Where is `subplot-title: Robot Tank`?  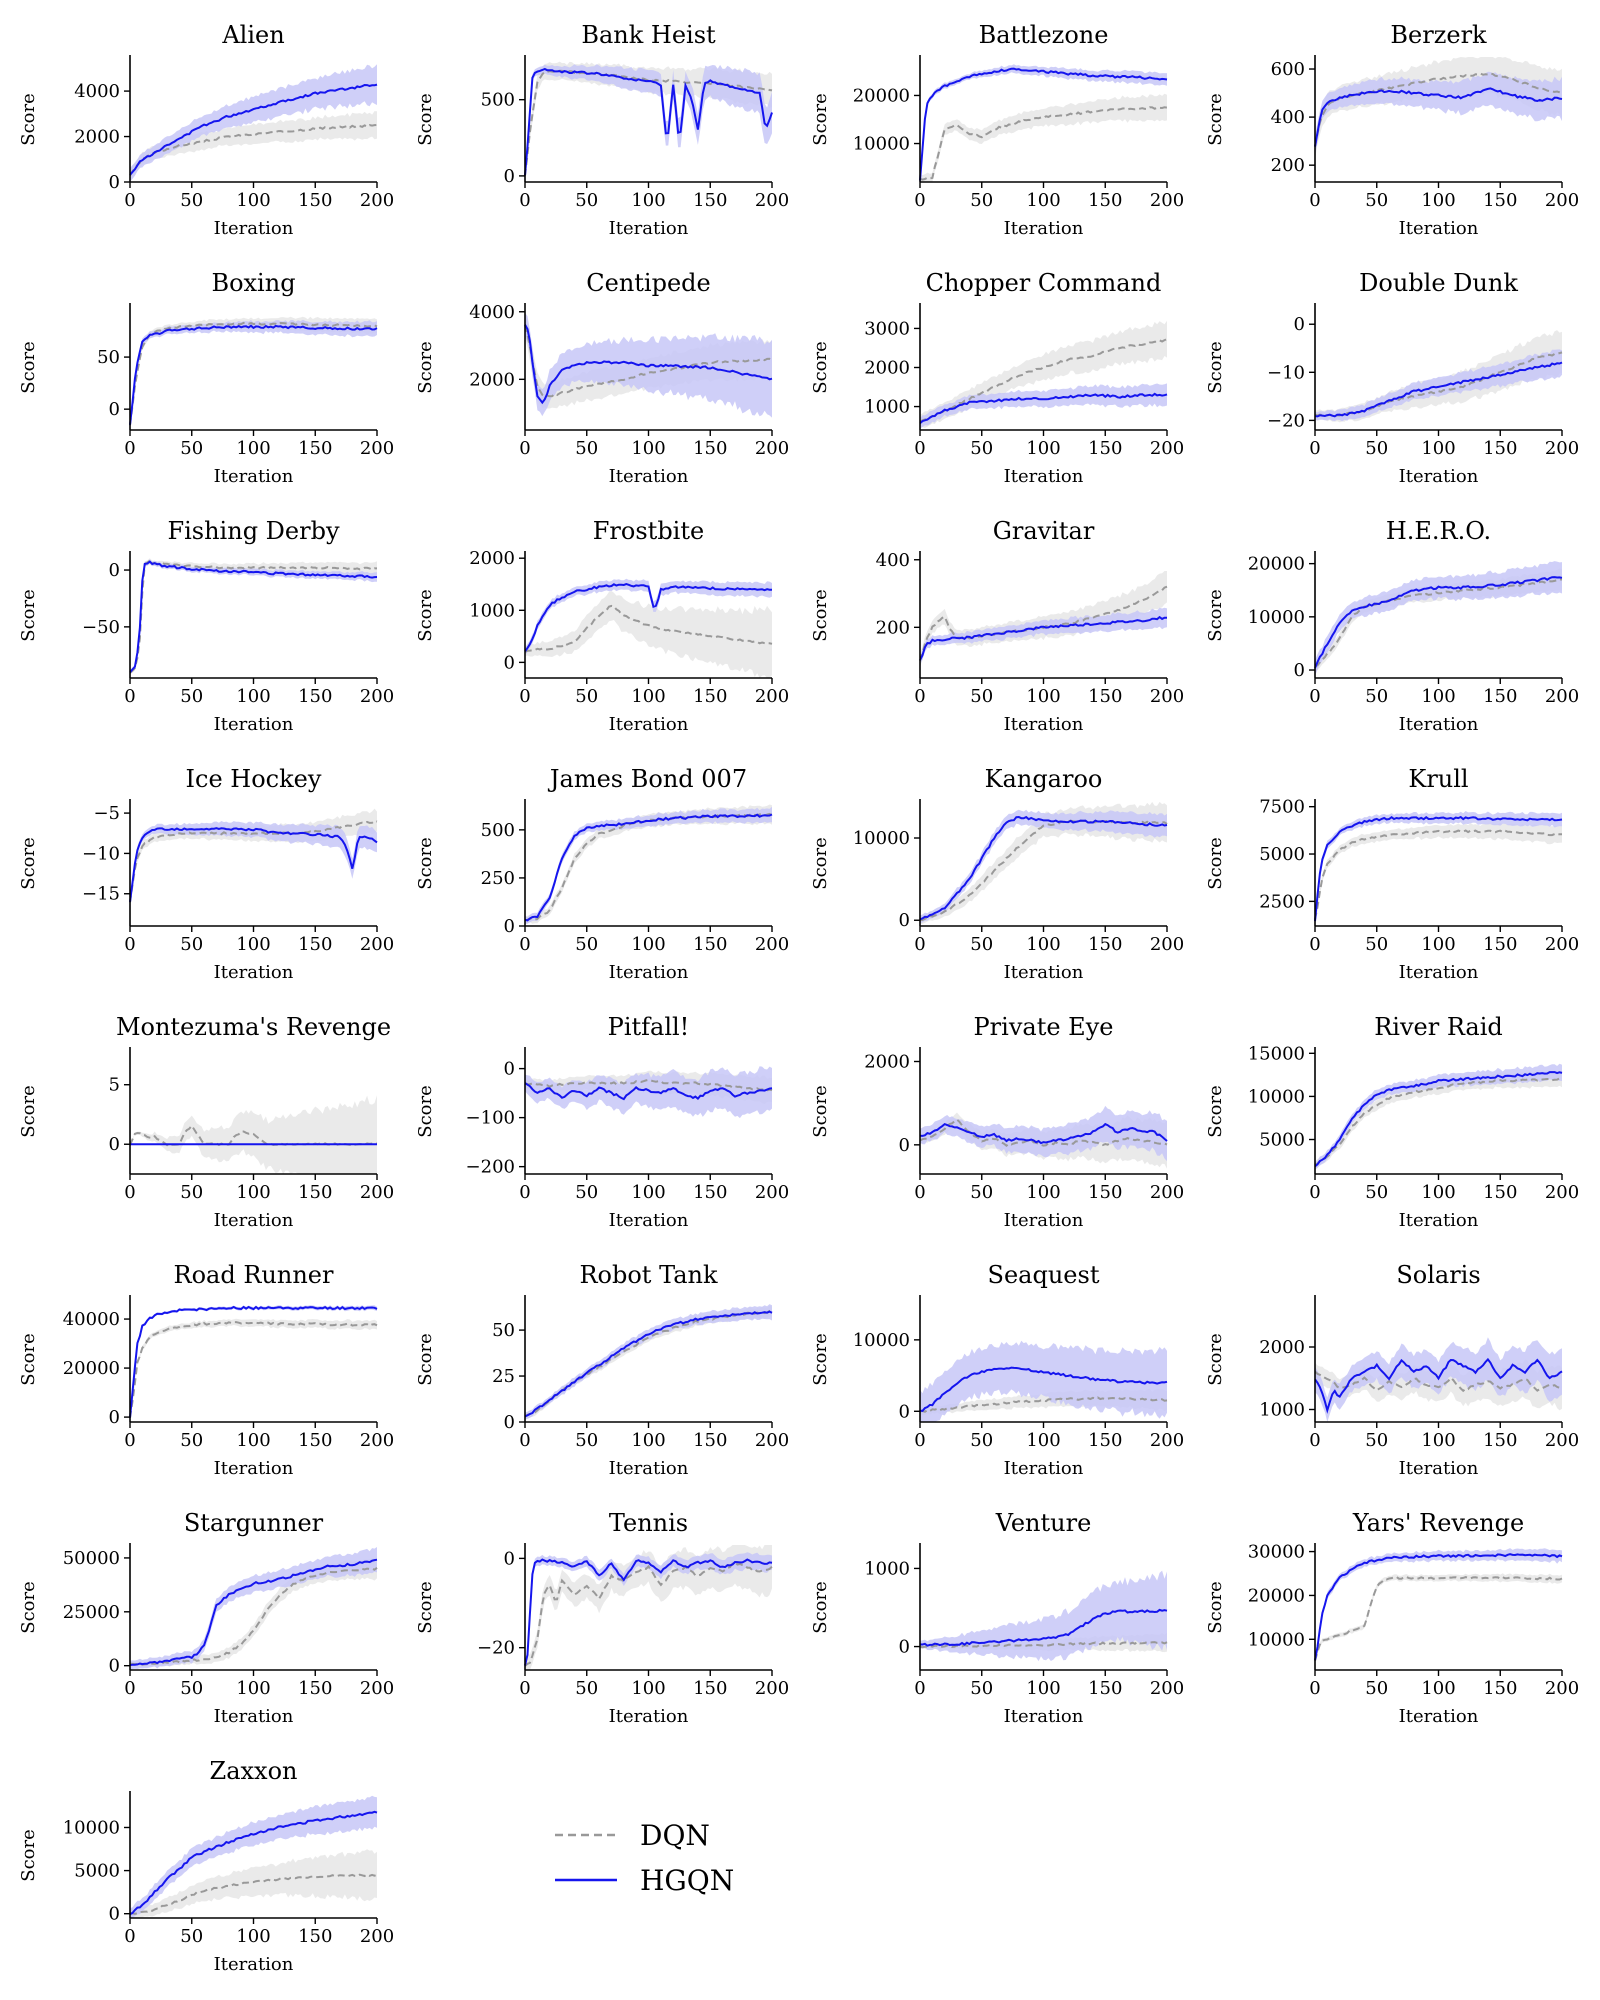
subplot-title: Robot Tank is located at coordinates (648, 1275).